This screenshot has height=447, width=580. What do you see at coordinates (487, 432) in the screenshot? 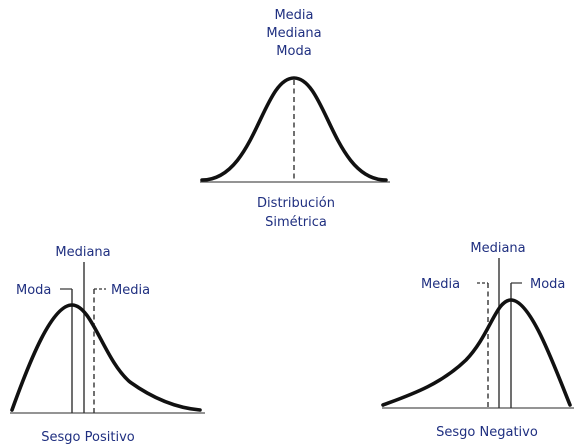
I see `negative-caption: Sesgo Negativo` at bounding box center [487, 432].